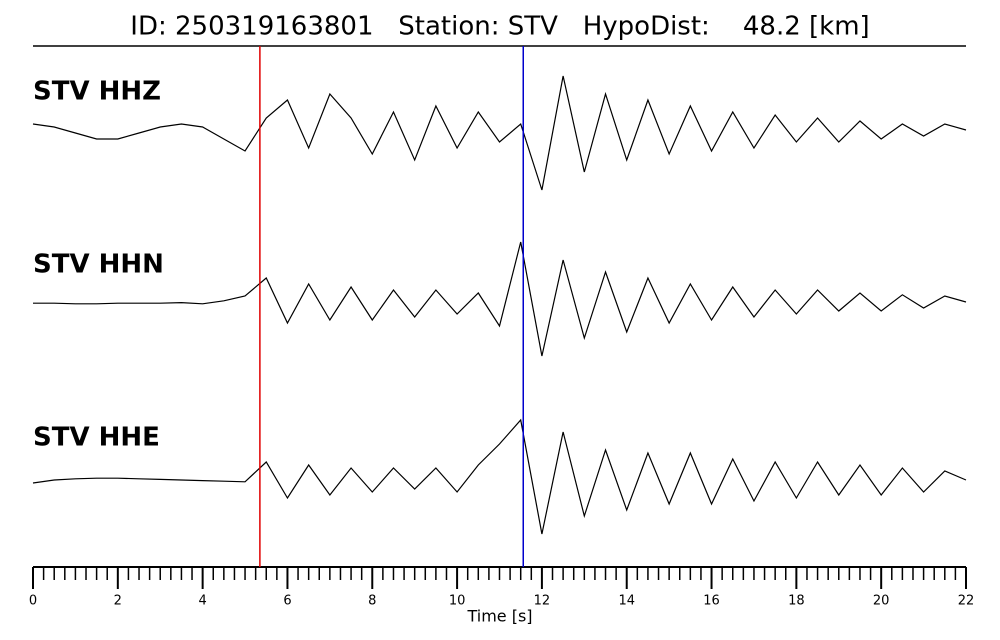 The image size is (1000, 640). Describe the element at coordinates (33, 601) in the screenshot. I see `x-tick-label: 0` at that location.